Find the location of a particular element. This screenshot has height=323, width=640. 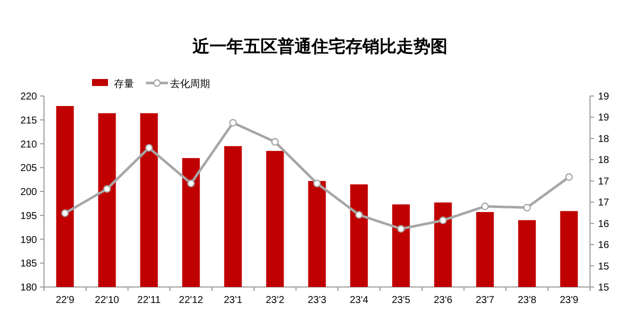

x-tick-label: 23'4 is located at coordinates (359, 300).